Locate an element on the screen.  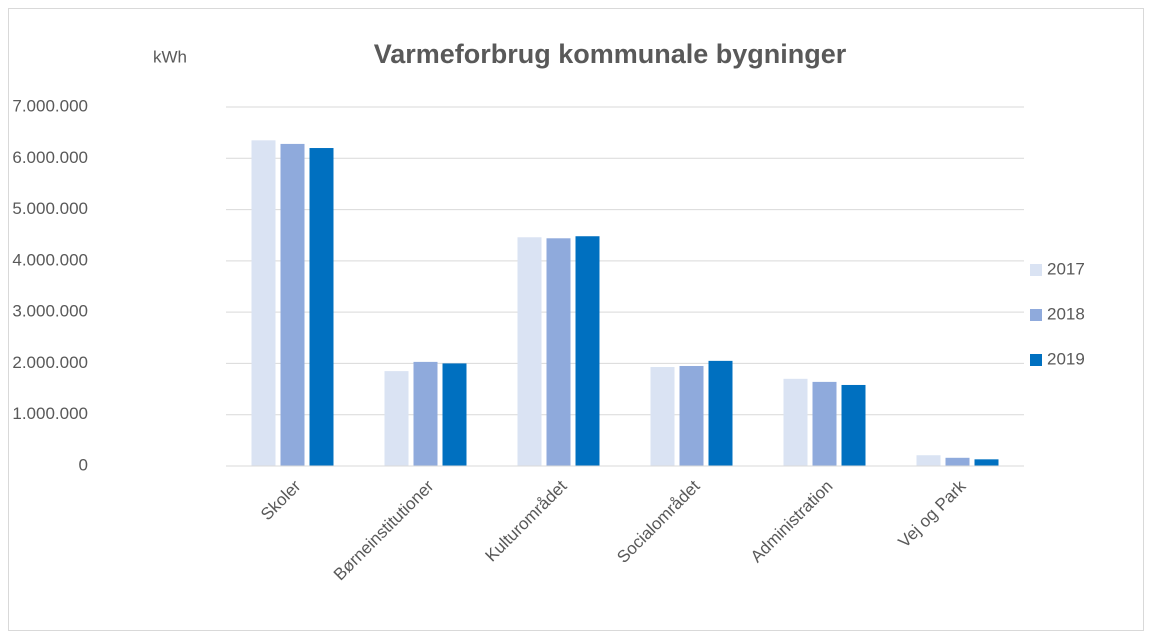
y-tick-label: 0 is located at coordinates (83, 464).